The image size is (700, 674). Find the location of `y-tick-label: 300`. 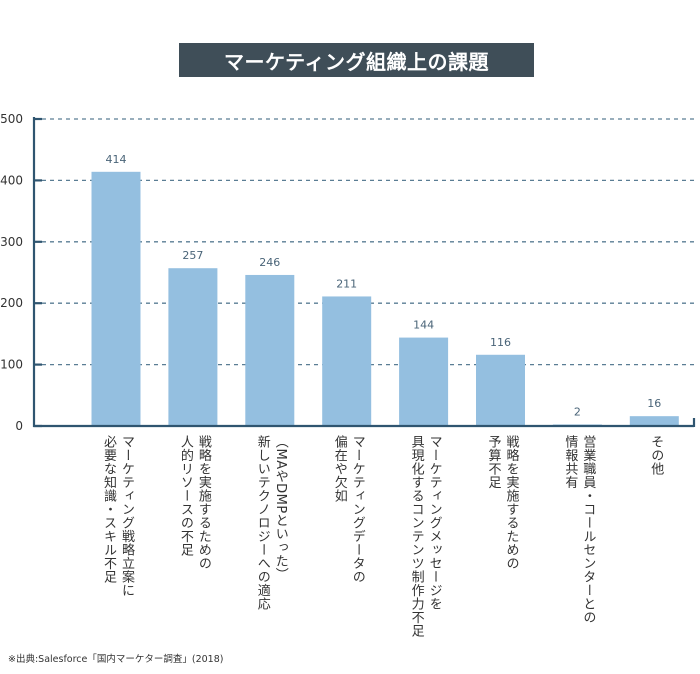

y-tick-label: 300 is located at coordinates (11, 242).